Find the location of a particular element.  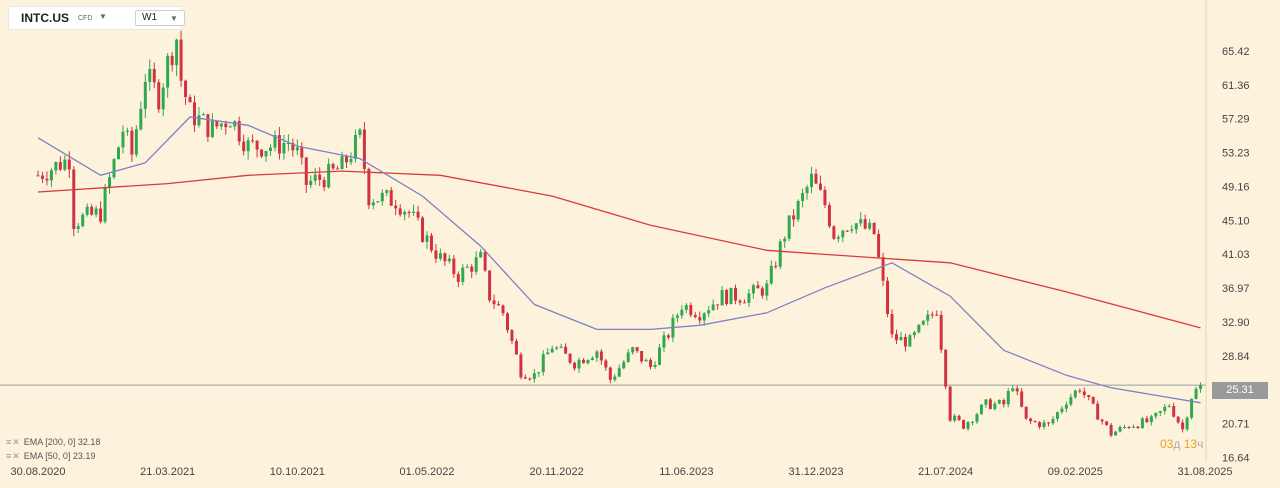

symbol-label: INTC.US is located at coordinates (45, 18).